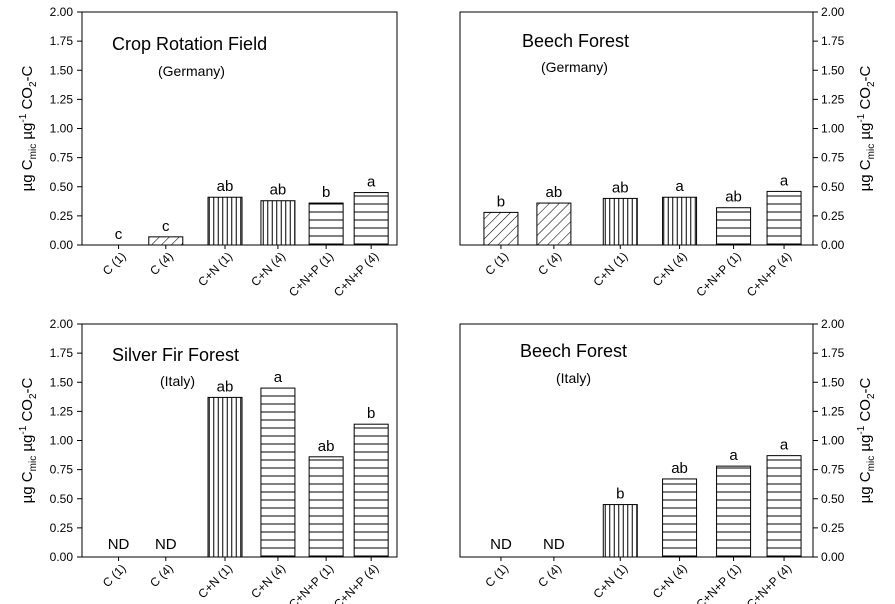  Describe the element at coordinates (574, 67) in the screenshot. I see `panel-subtitle: (Germany)` at that location.